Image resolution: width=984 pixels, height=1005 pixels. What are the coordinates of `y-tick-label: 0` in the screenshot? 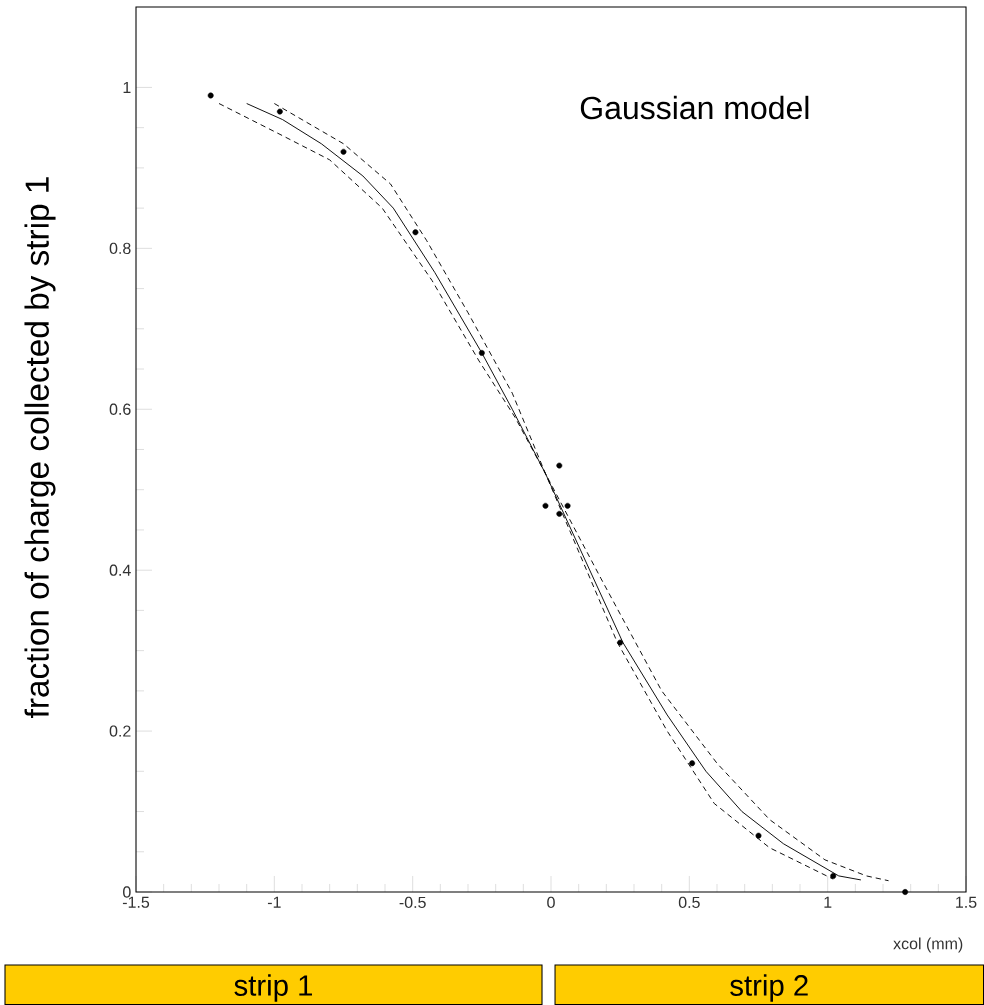 It's located at (127, 892).